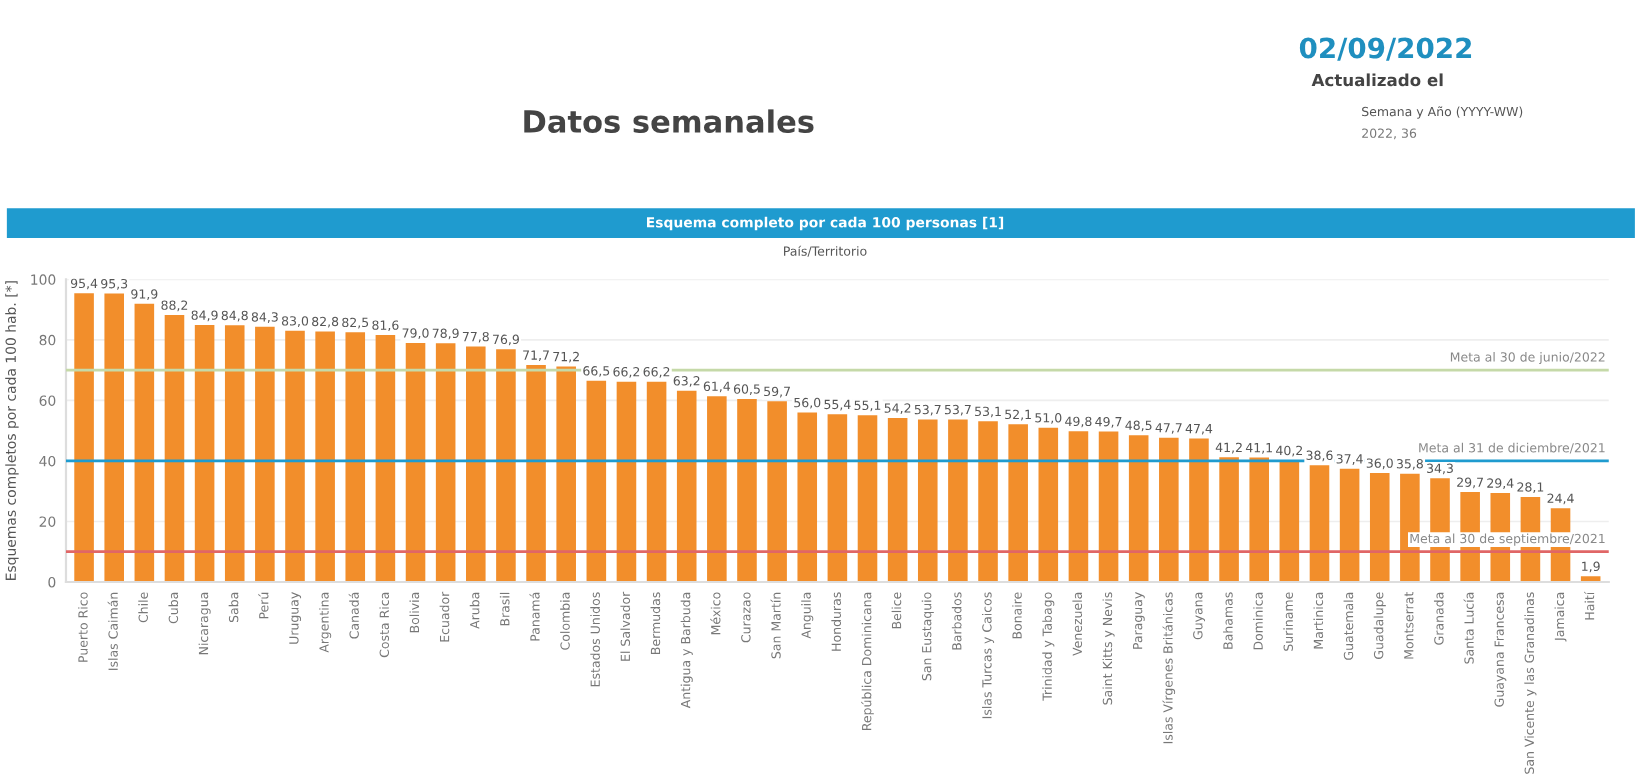 This screenshot has width=1650, height=776. Describe the element at coordinates (1377, 80) in the screenshot. I see `text: Actualizado el` at that location.